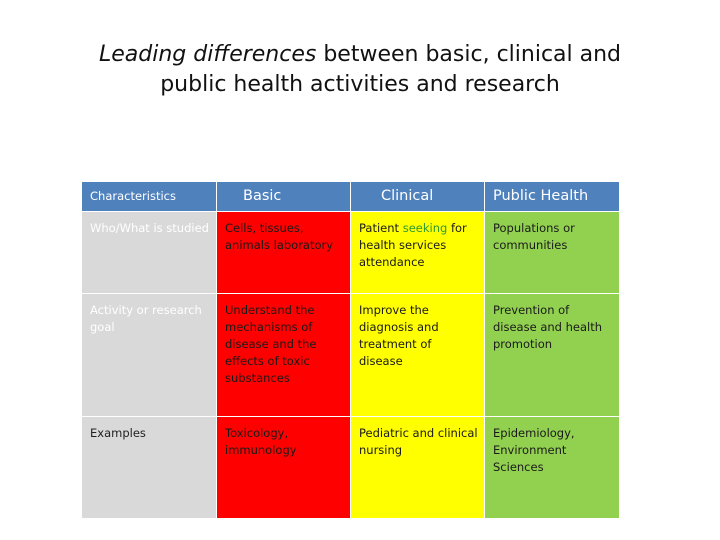 This screenshot has height=540, width=720. I want to click on row-goal-characteristic: Activity or research goal, so click(149, 354).